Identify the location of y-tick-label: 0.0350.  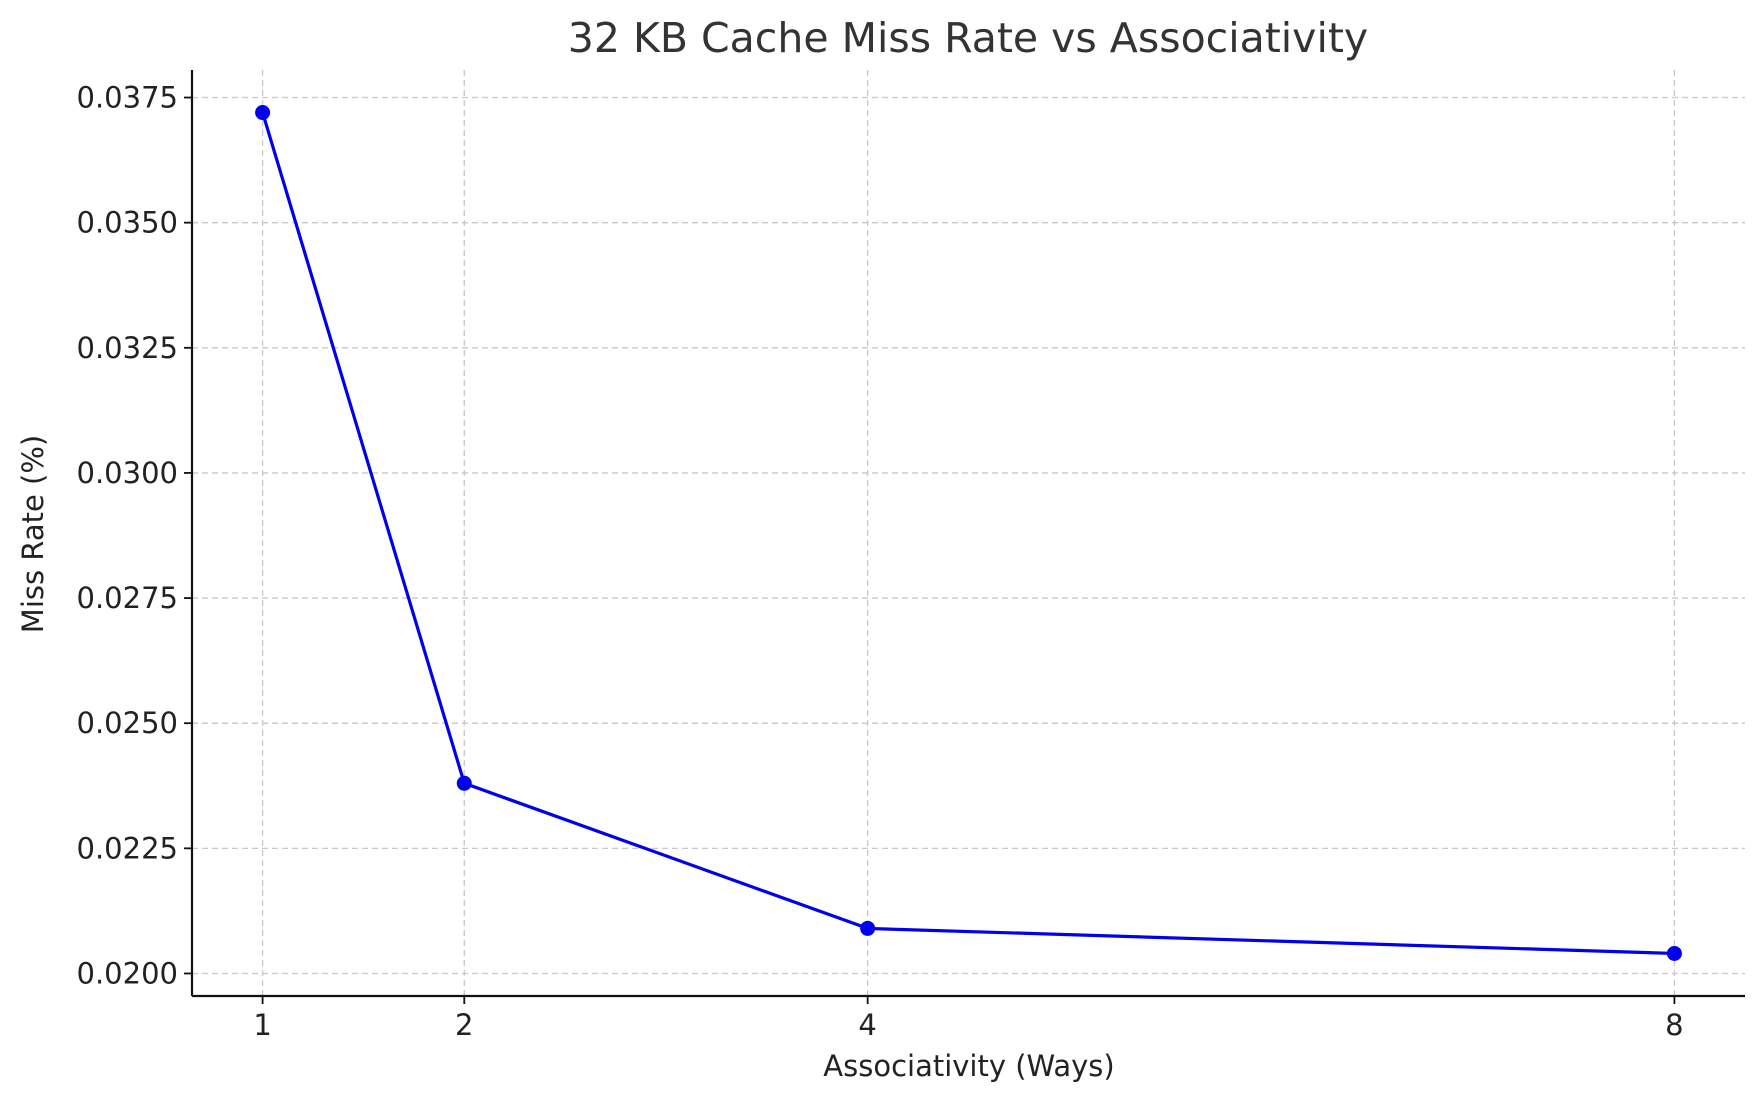
(127, 223).